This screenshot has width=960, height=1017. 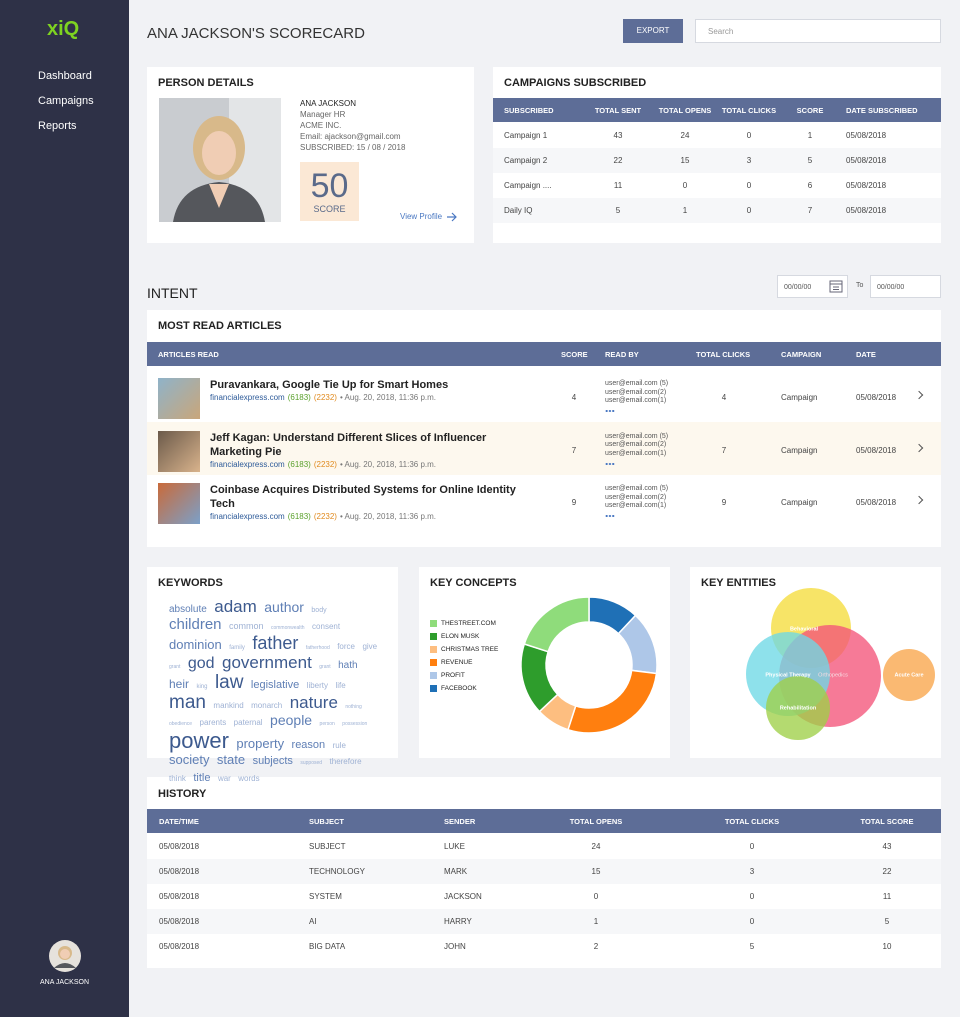 I want to click on keyword: mankind, so click(x=228, y=705).